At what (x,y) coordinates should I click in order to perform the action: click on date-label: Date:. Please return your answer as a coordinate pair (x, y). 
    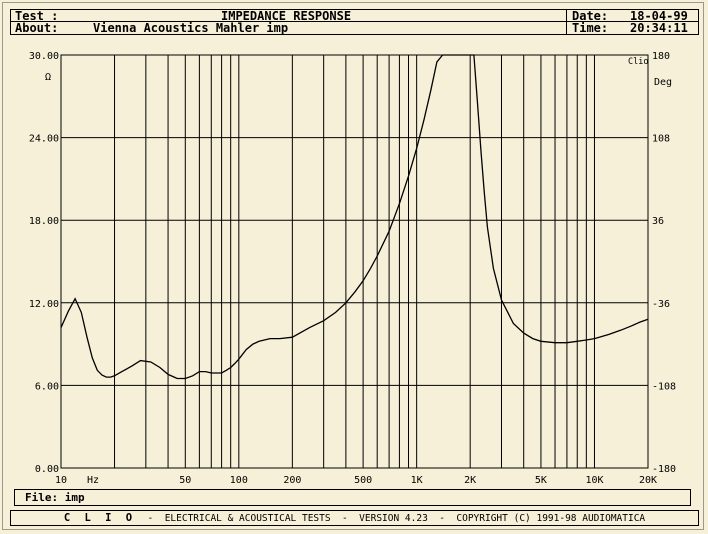
    Looking at the image, I should click on (590, 16).